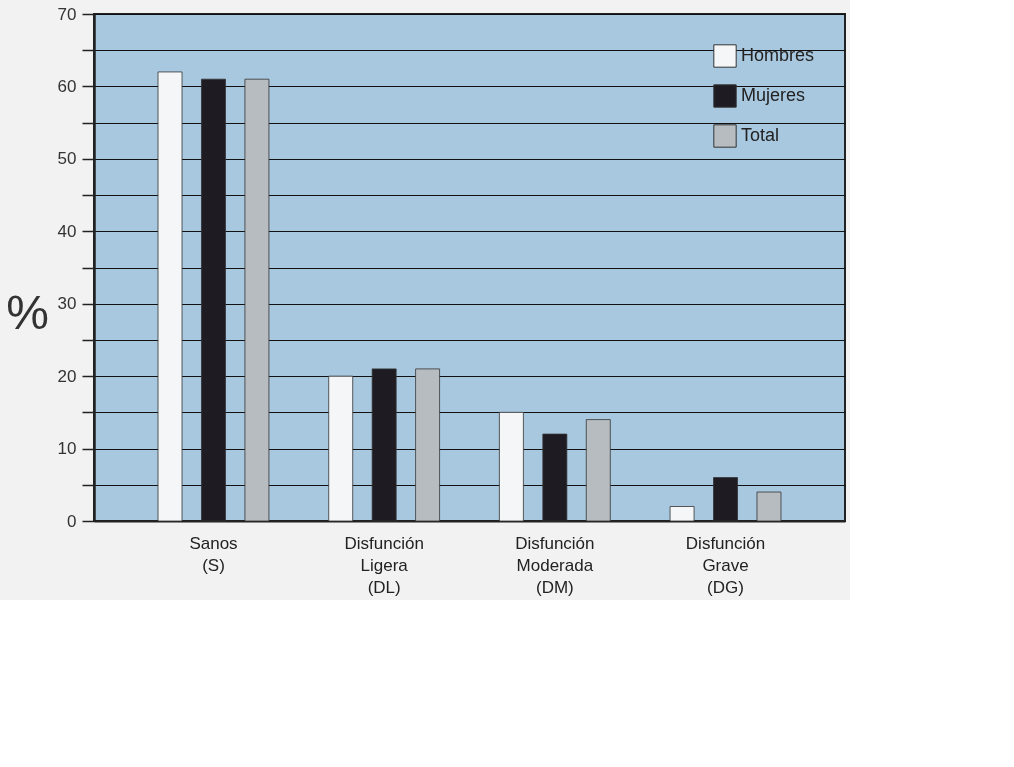  I want to click on x-tick-label: Disfunción Grave (DG), so click(725, 565).